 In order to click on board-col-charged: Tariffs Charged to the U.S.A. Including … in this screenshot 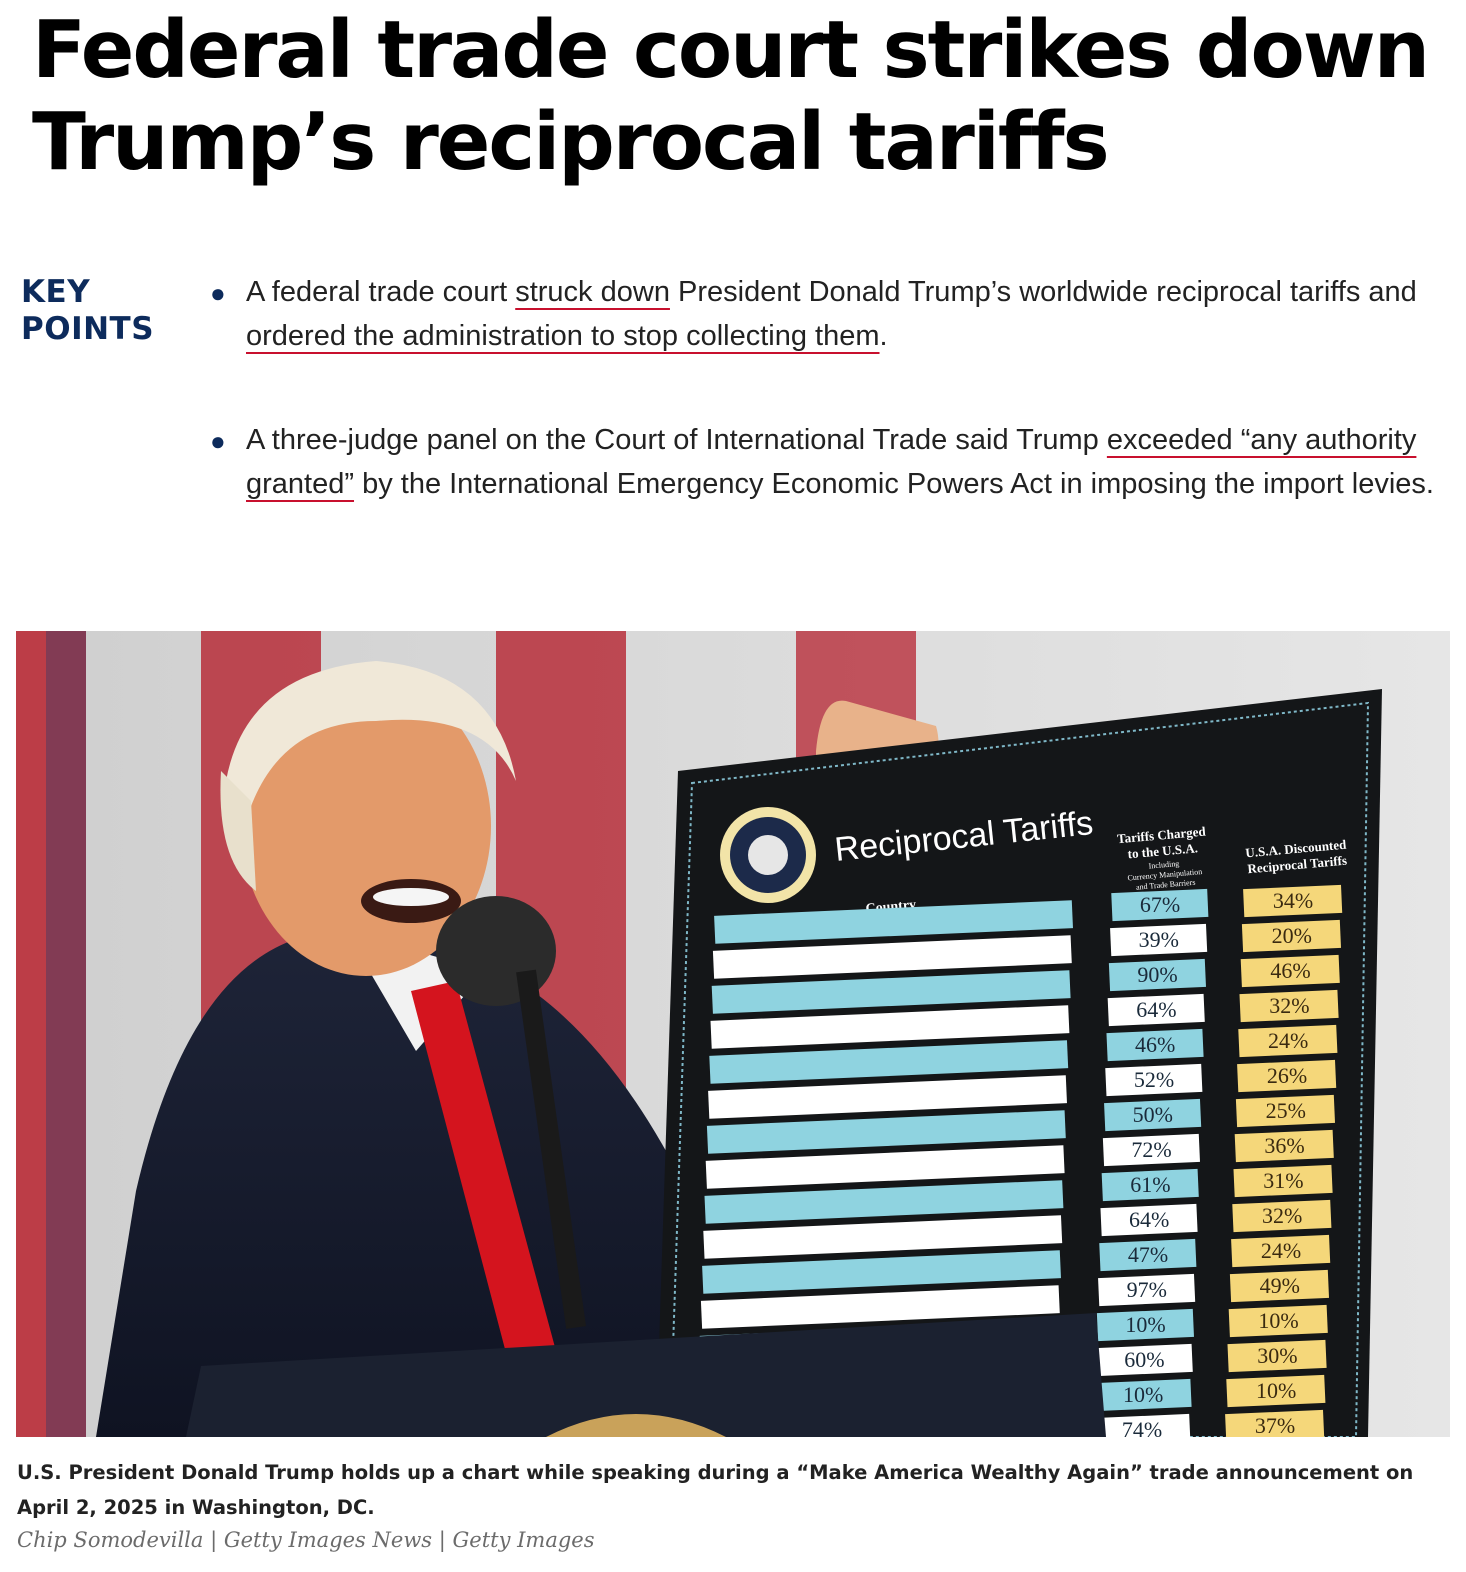, I will do `click(1161, 858)`.